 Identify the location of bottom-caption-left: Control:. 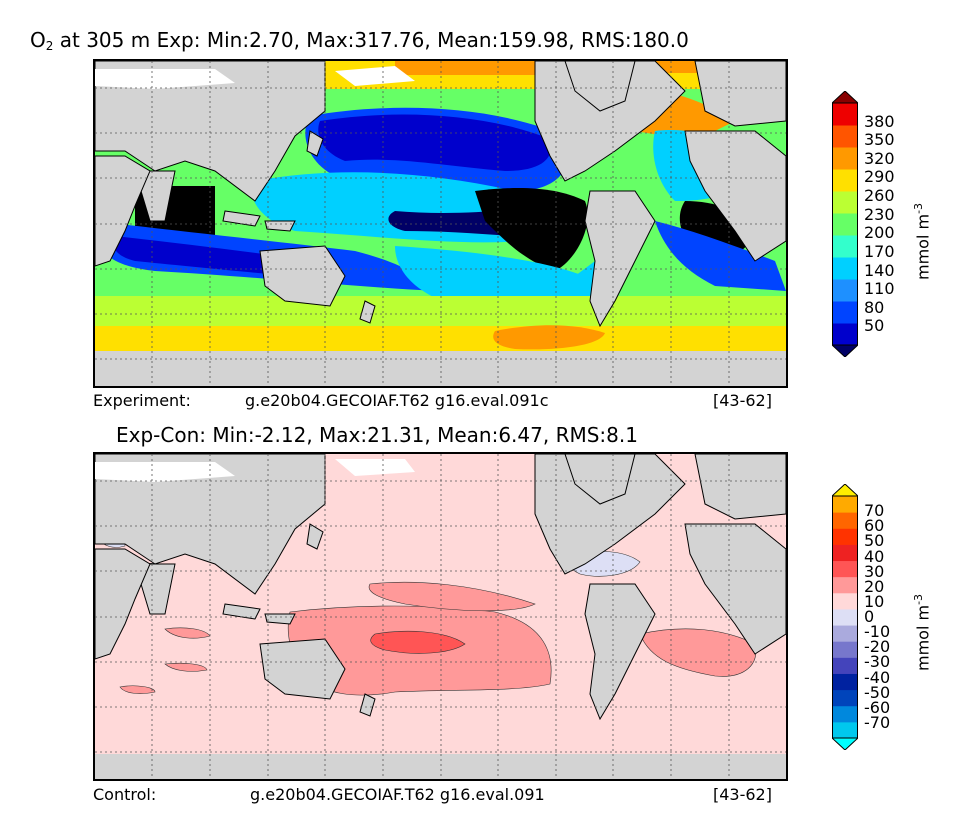
(125, 794).